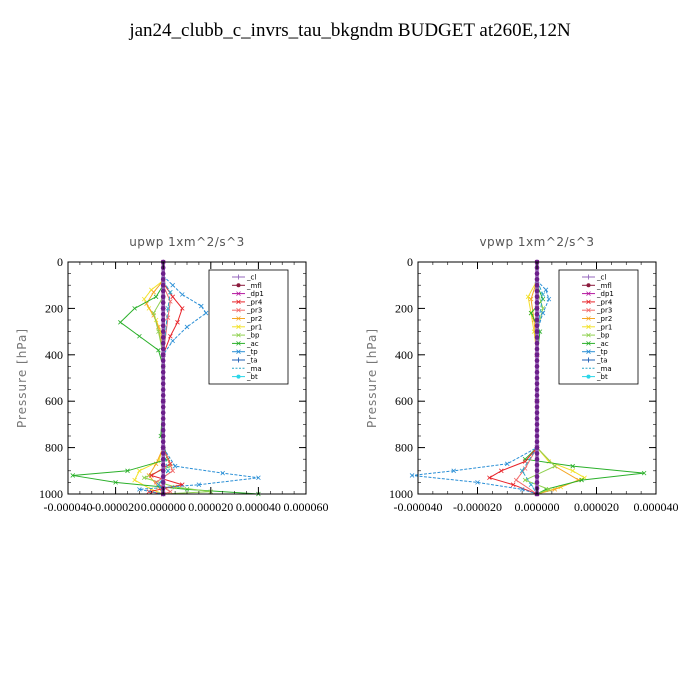  What do you see at coordinates (68, 507) in the screenshot?
I see `x-tick-label: -0.000040` at bounding box center [68, 507].